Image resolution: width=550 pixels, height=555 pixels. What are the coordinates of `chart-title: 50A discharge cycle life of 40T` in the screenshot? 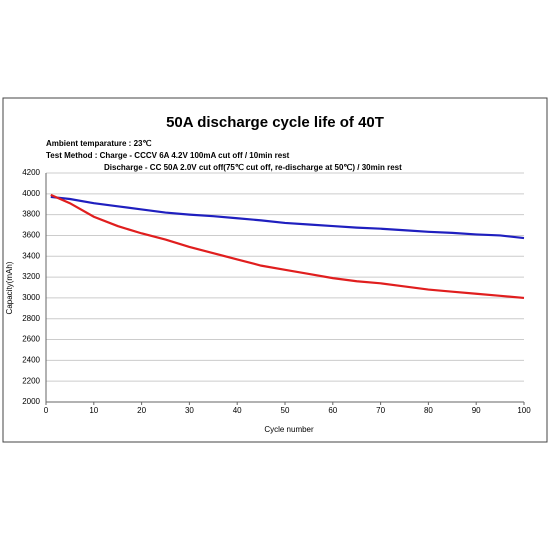 It's located at (275, 122).